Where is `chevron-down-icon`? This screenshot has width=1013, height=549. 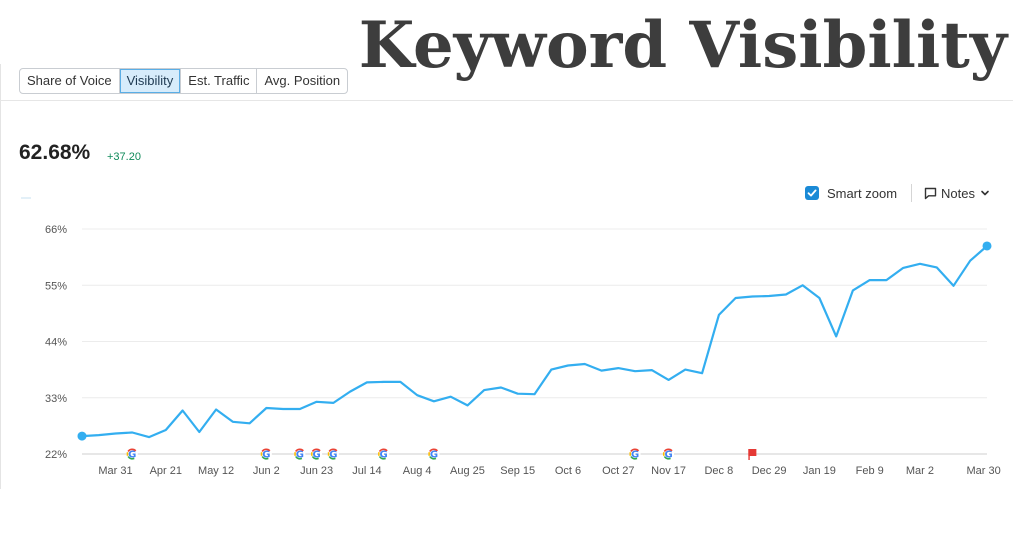 chevron-down-icon is located at coordinates (985, 193).